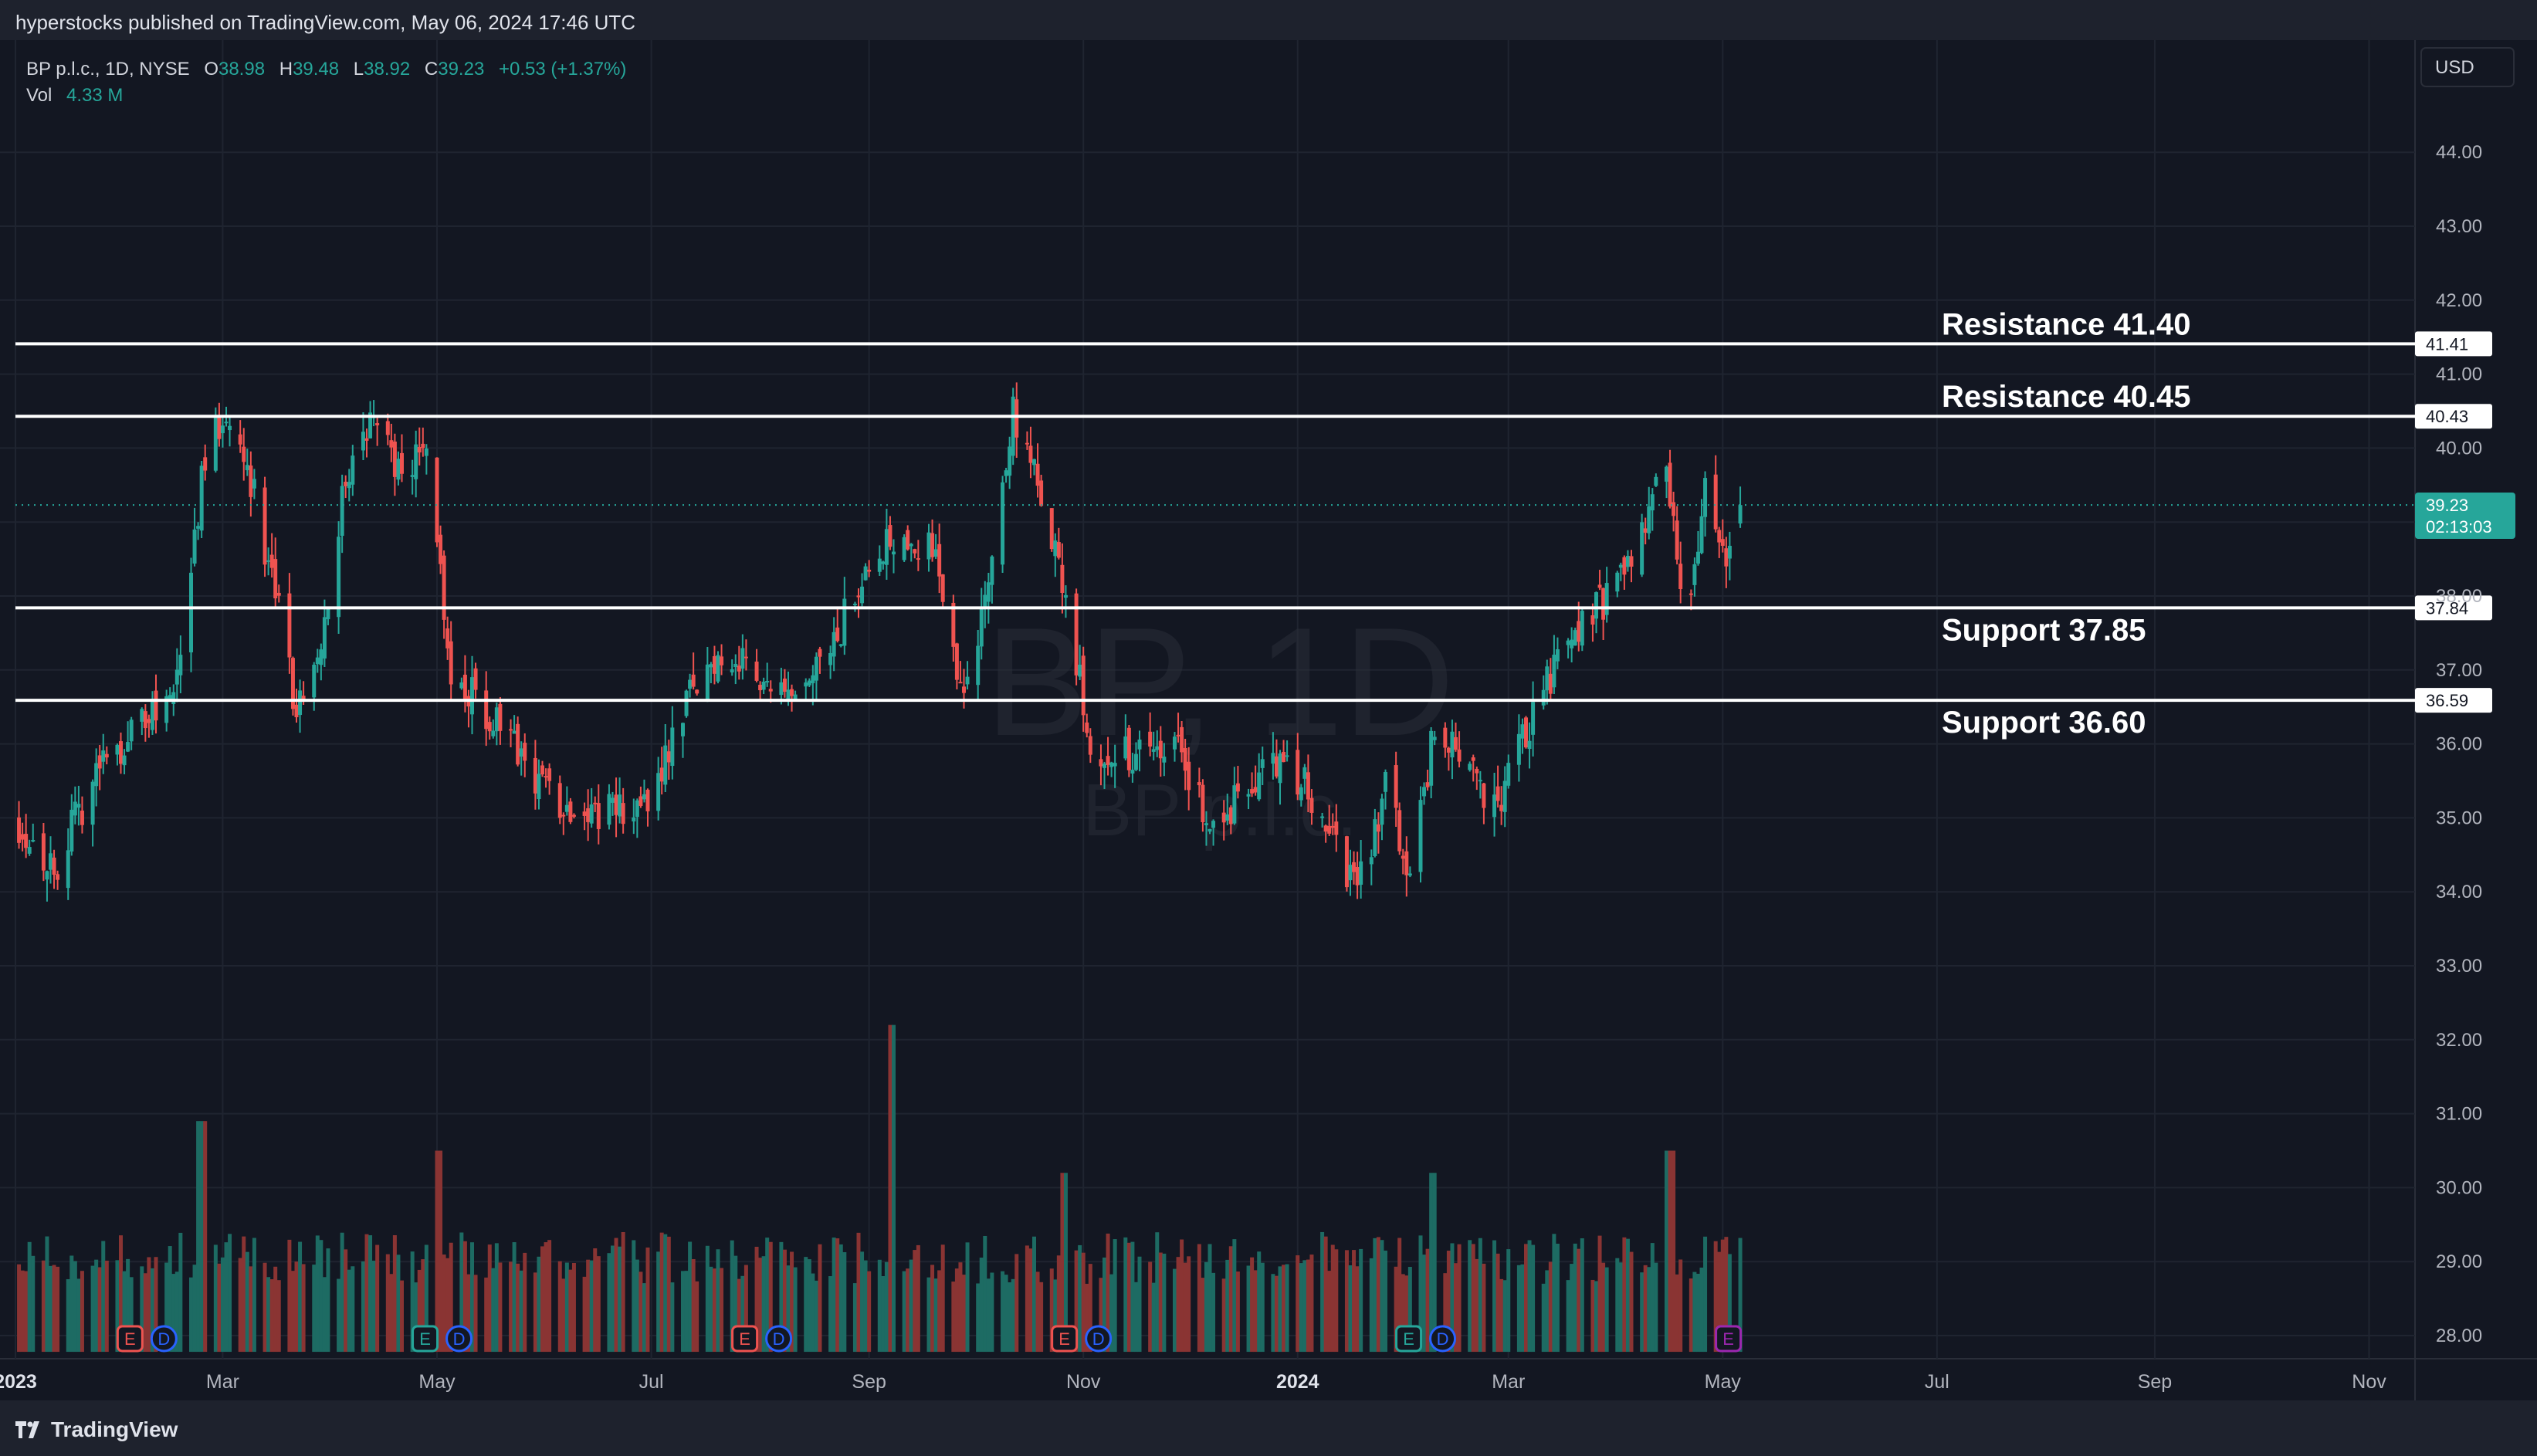  What do you see at coordinates (2155, 1382) in the screenshot?
I see `time-tick-label: Sep` at bounding box center [2155, 1382].